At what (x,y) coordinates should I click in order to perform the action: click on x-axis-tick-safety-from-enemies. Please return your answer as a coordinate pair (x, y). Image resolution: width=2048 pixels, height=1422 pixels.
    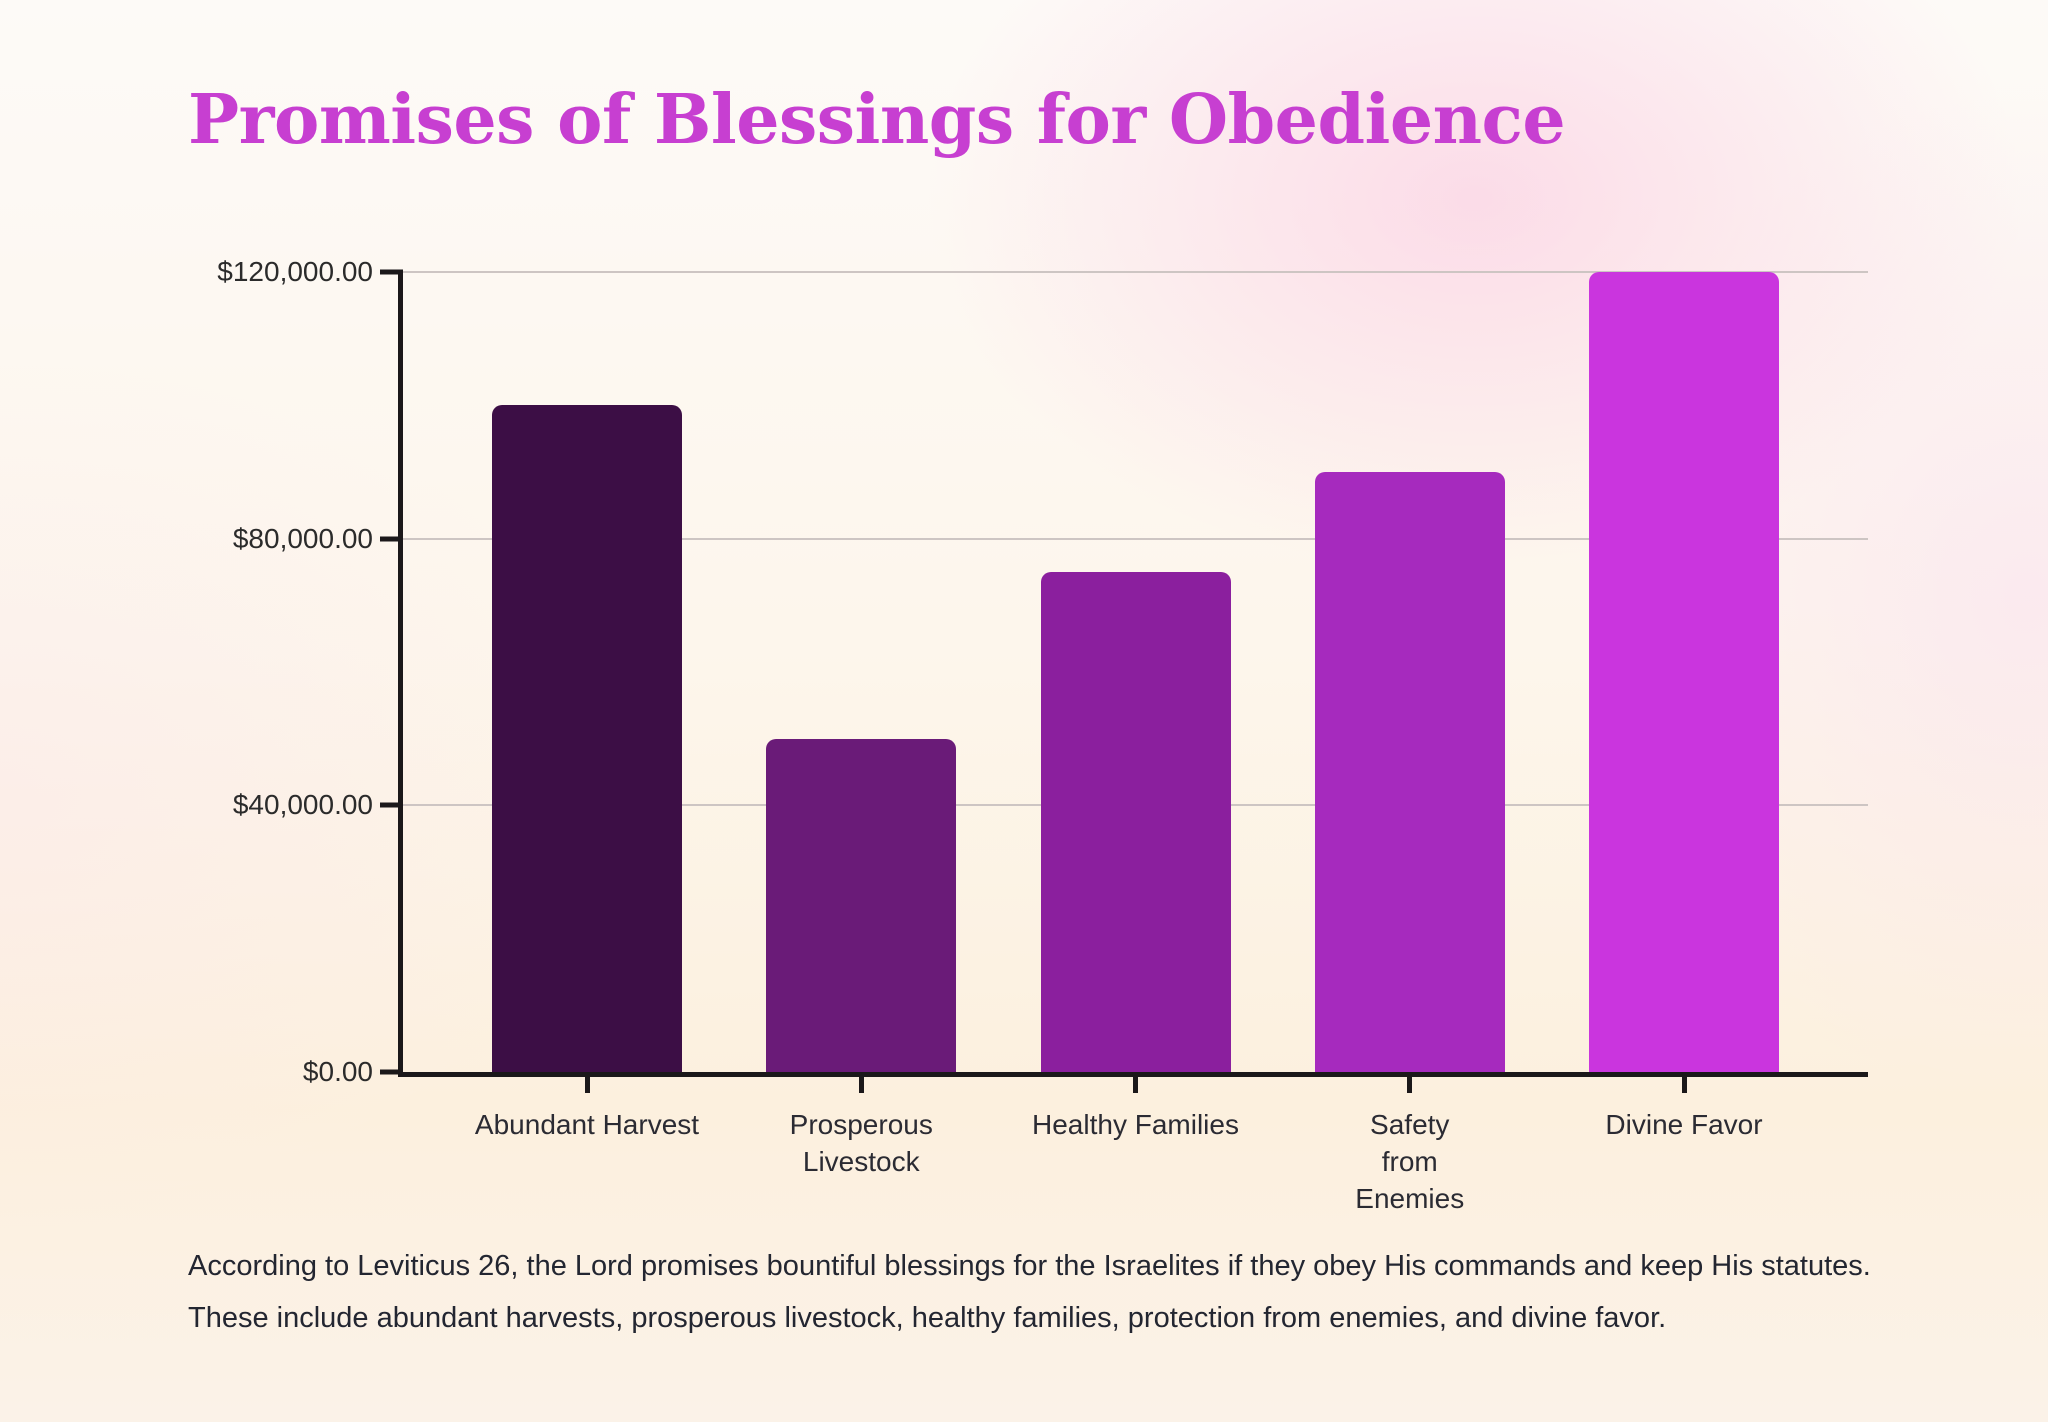
    Looking at the image, I should click on (1410, 1085).